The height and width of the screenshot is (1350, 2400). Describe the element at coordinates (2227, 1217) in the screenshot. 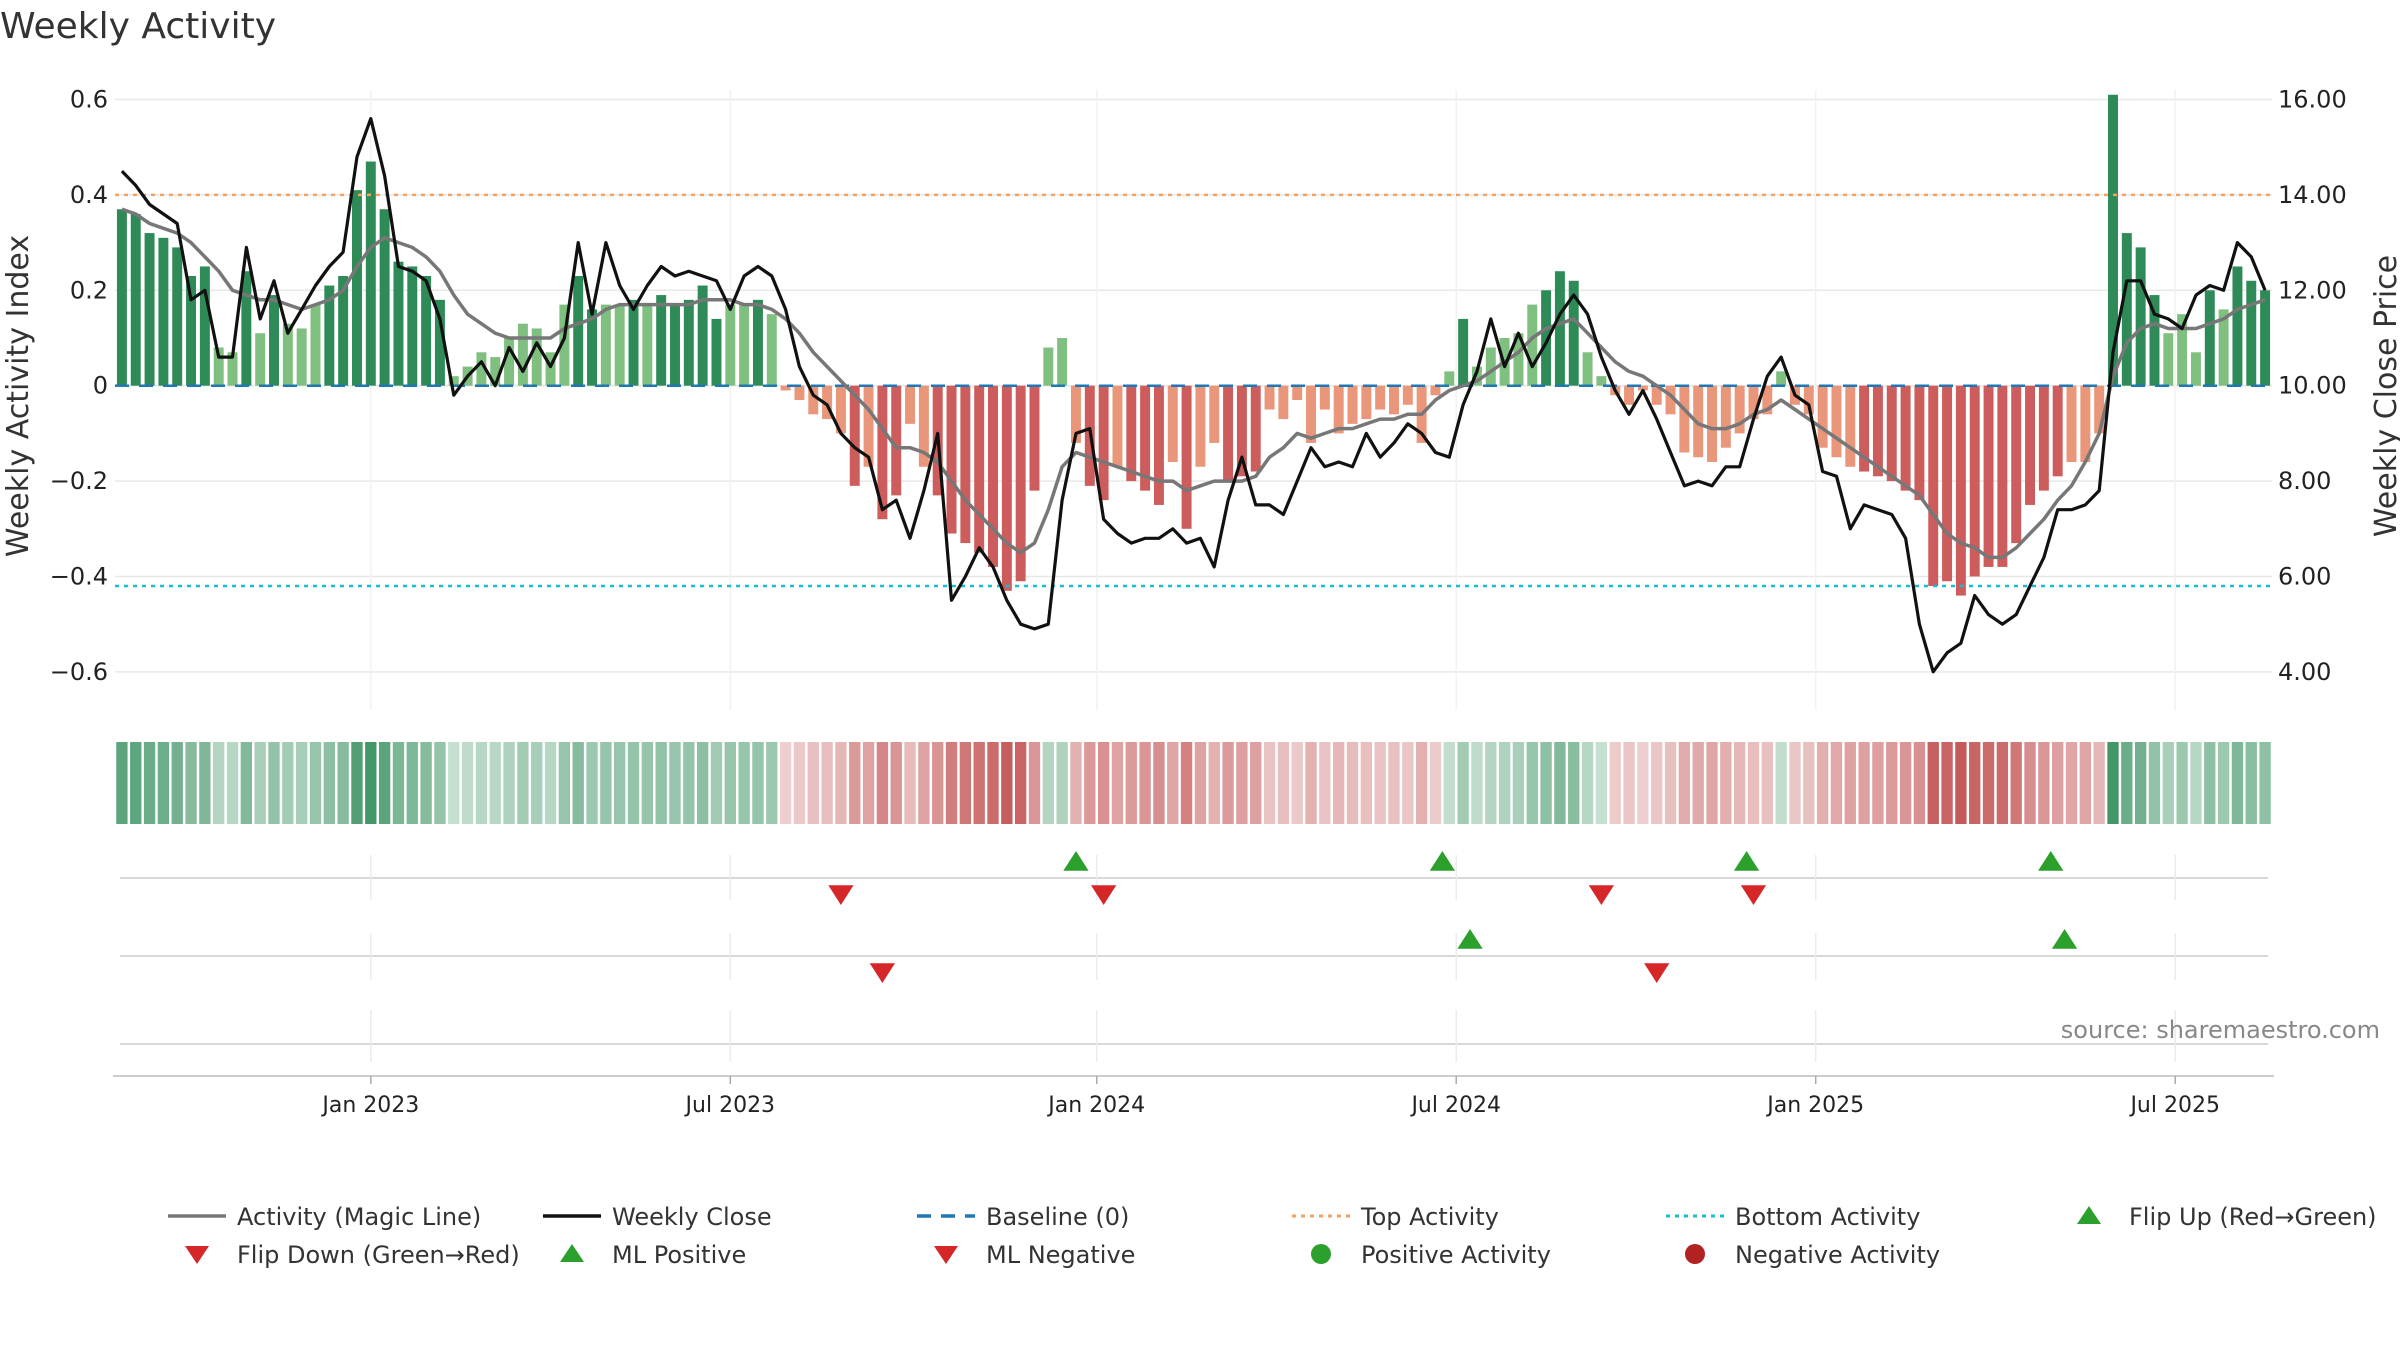

I see `legend-item: Flip Up (Red→Green)` at that location.